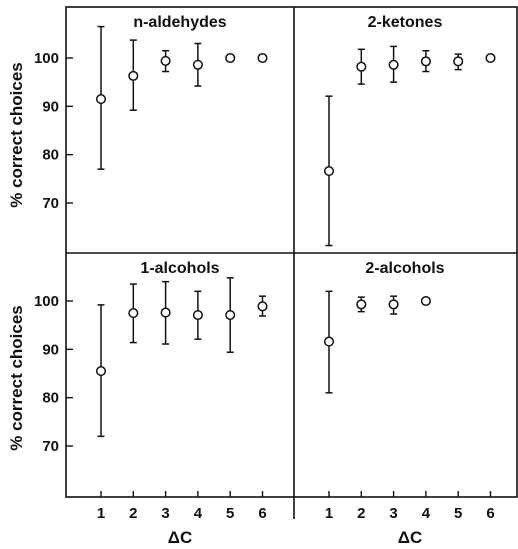 Image resolution: width=518 pixels, height=549 pixels. Describe the element at coordinates (404, 268) in the screenshot. I see `panel-title: 2-alcohols` at that location.